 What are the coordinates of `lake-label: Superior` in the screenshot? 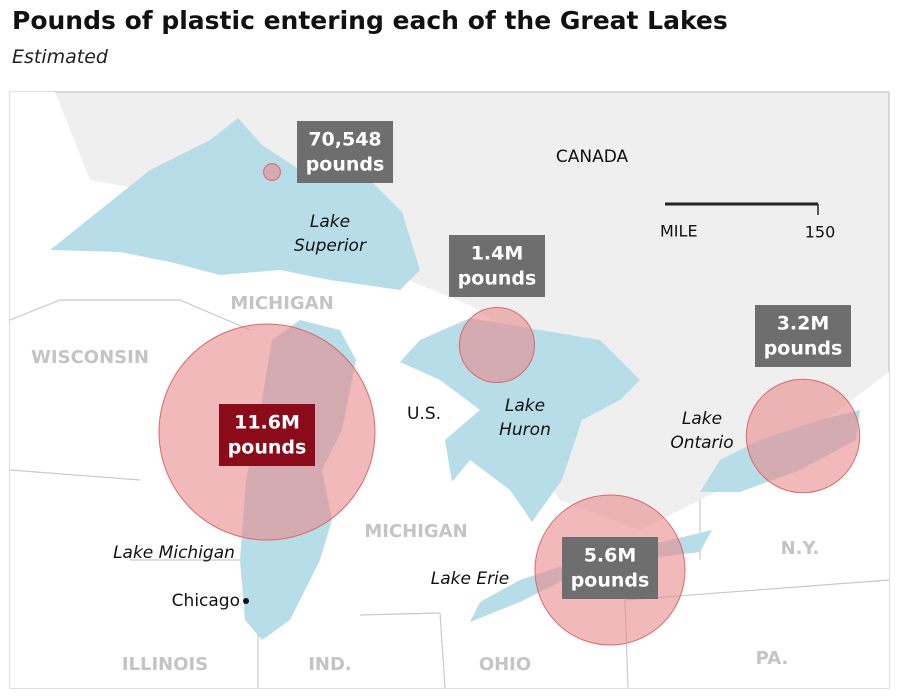 It's located at (330, 246).